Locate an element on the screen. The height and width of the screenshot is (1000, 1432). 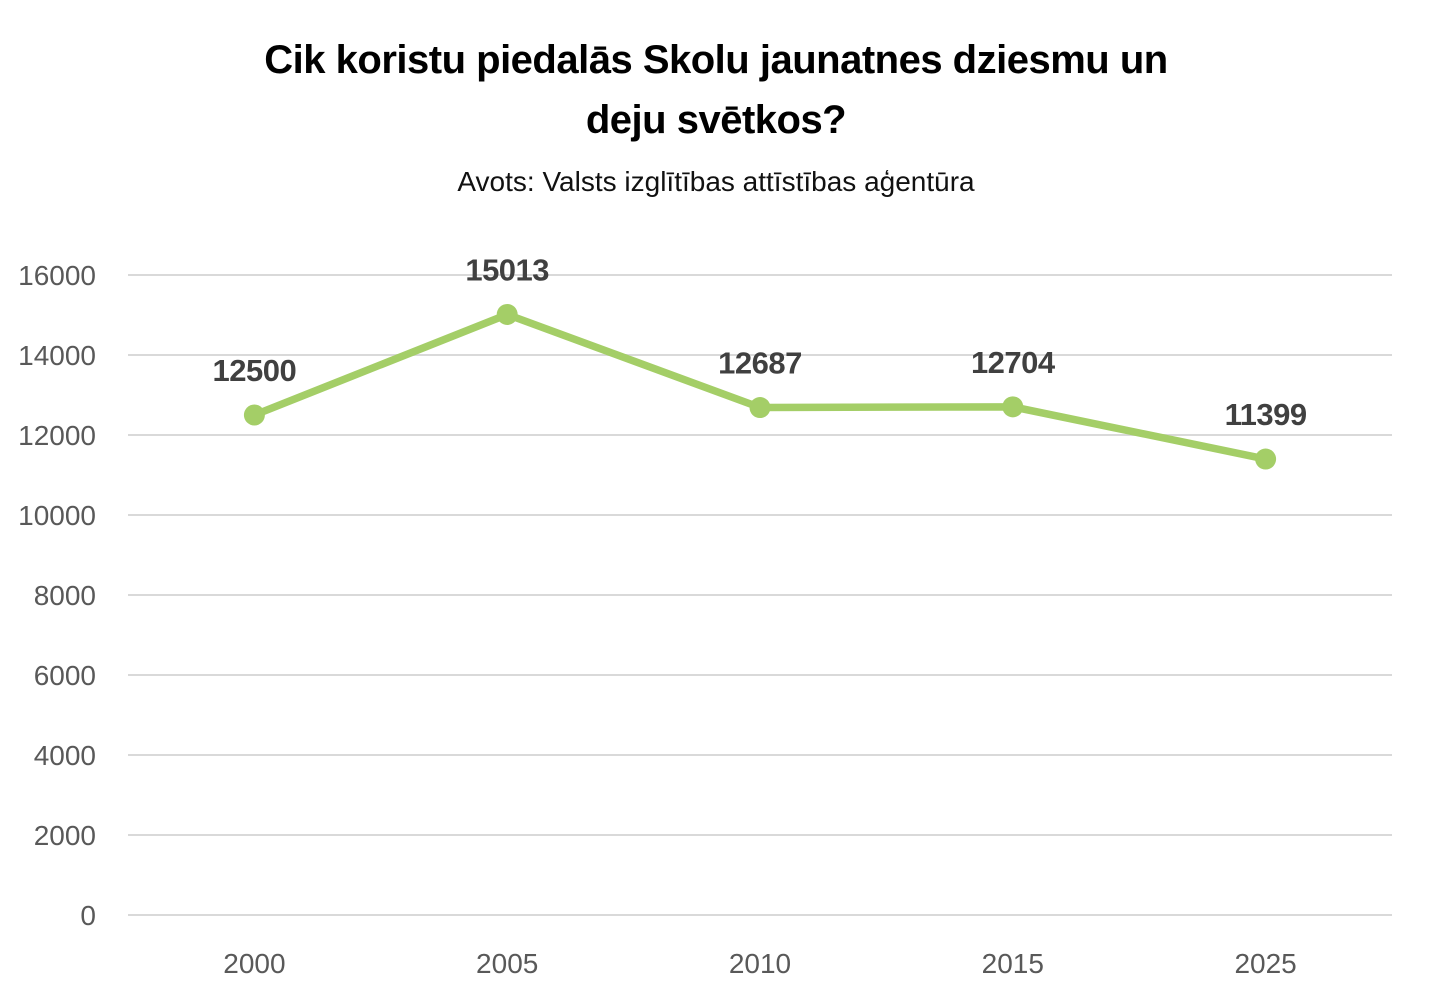
x-axis-tick-label: 2015 is located at coordinates (1013, 963).